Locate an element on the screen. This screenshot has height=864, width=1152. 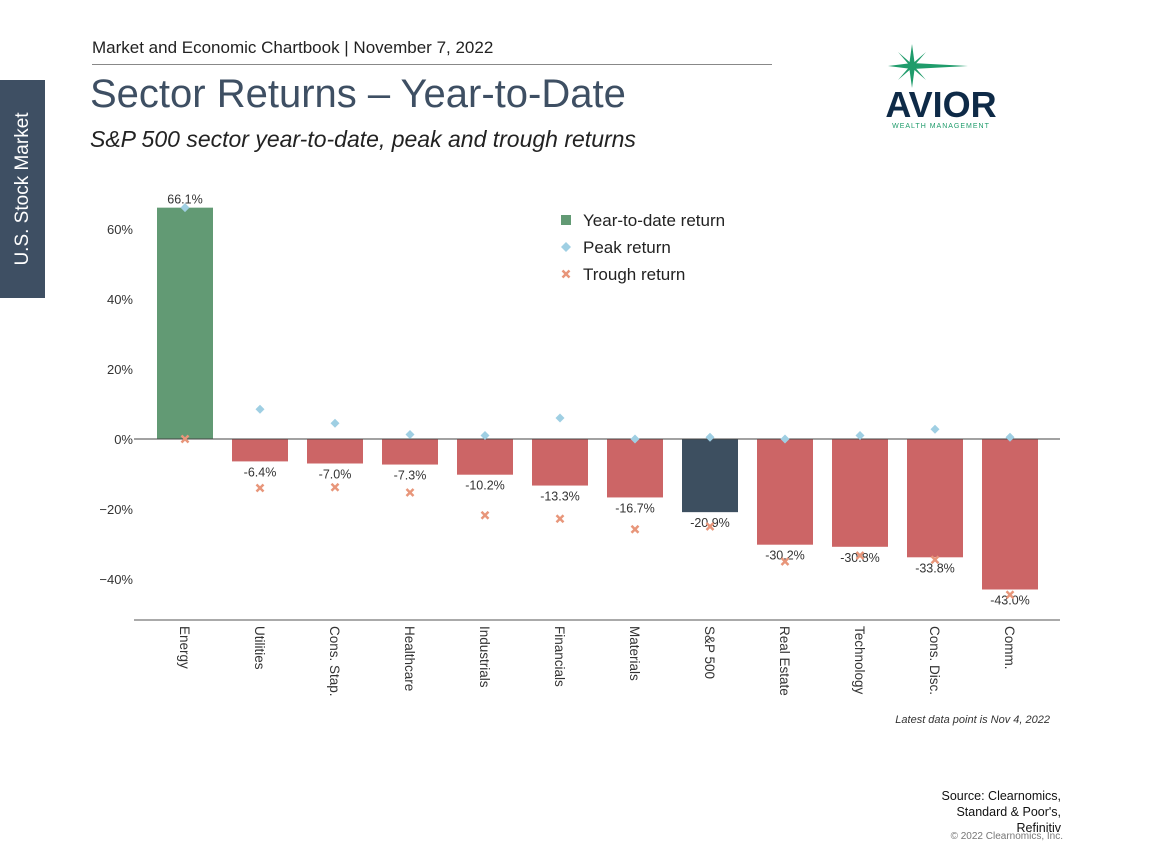
bar-data-label: -33.8% is located at coordinates (935, 568).